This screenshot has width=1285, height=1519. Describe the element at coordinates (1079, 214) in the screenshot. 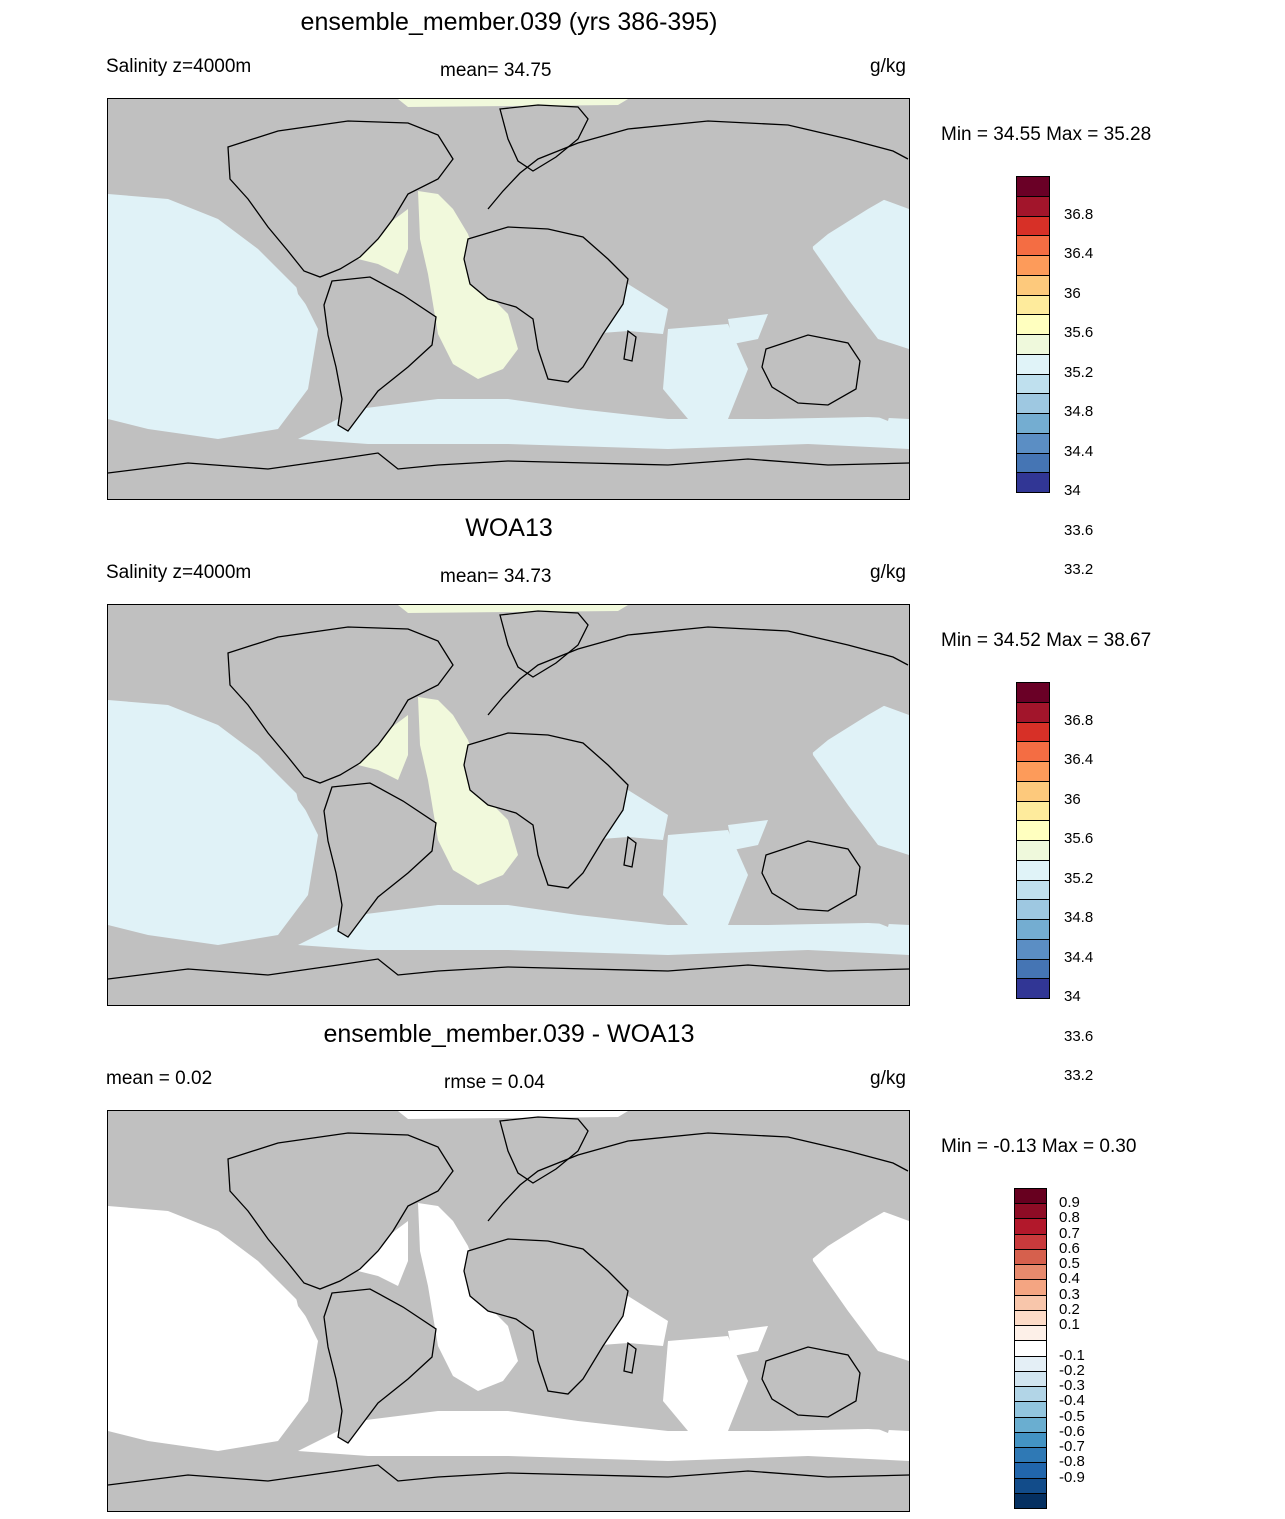

I see `colorbar-tick-label: 36.8` at that location.